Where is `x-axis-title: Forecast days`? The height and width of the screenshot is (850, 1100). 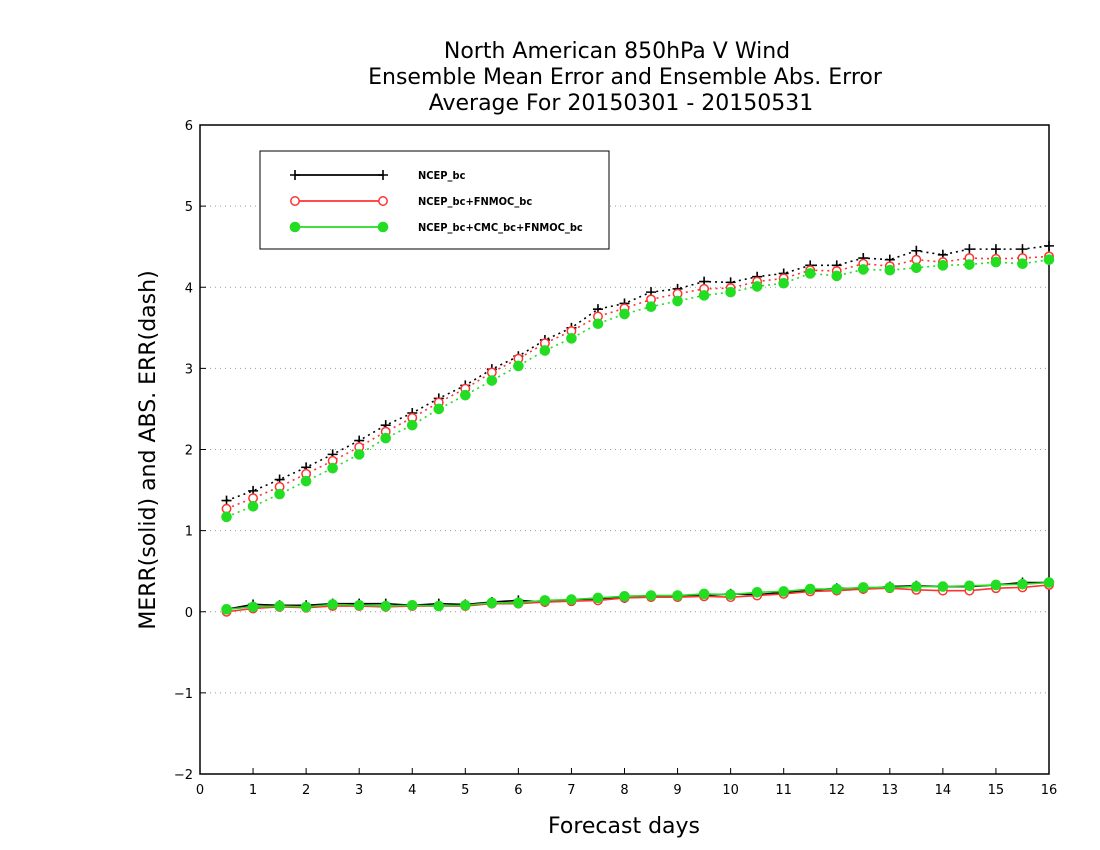
x-axis-title: Forecast days is located at coordinates (624, 826).